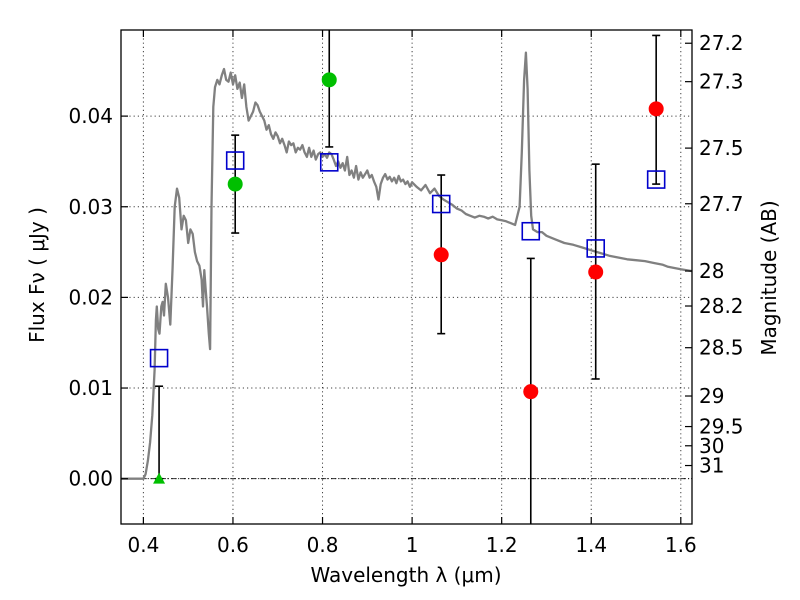 The image size is (800, 600). What do you see at coordinates (90, 479) in the screenshot?
I see `y-tick-label: 0.00` at bounding box center [90, 479].